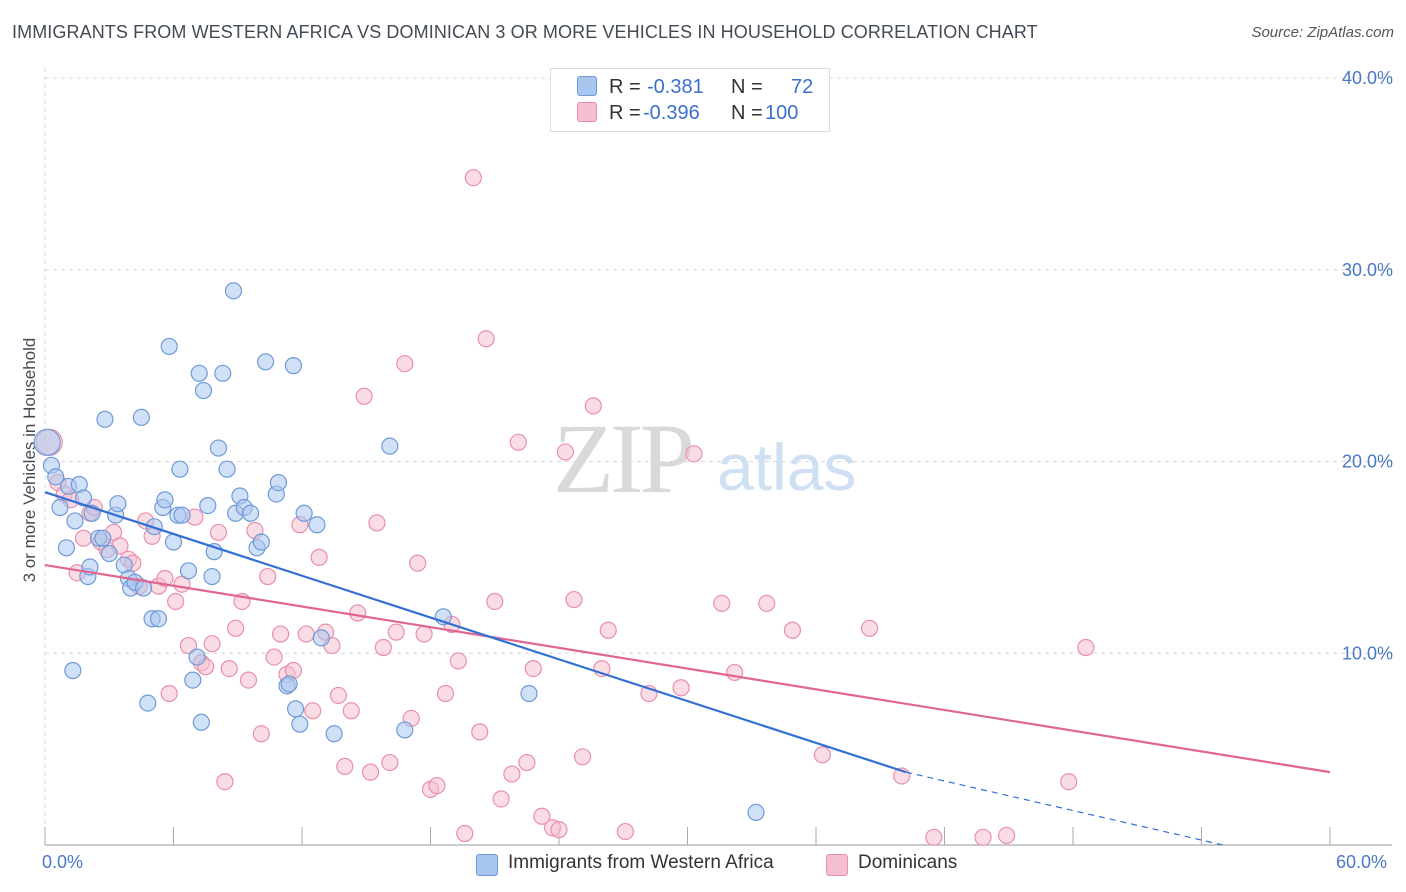 The image size is (1406, 892). Describe the element at coordinates (1367, 270) in the screenshot. I see `y-tick-label: 30.0%` at that location.